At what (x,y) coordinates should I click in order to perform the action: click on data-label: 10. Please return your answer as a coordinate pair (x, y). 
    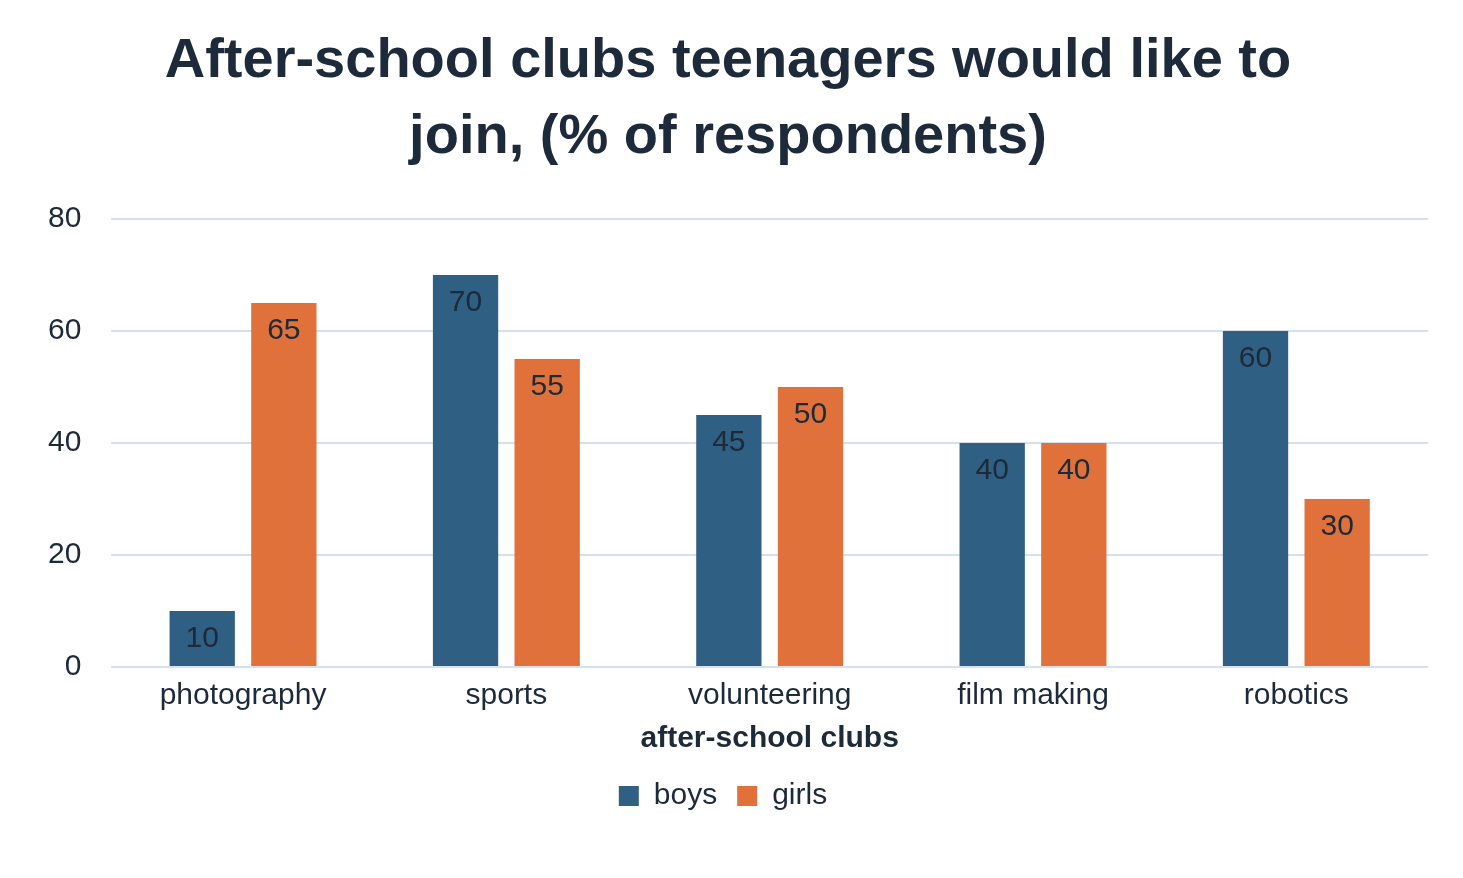
    Looking at the image, I should click on (202, 637).